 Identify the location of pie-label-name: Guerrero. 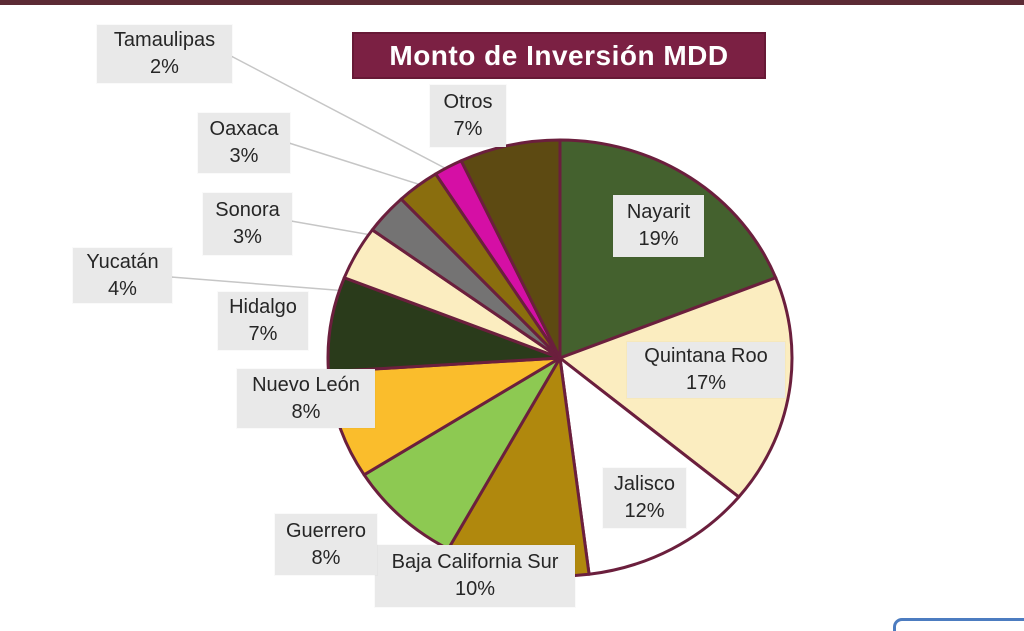
(326, 530).